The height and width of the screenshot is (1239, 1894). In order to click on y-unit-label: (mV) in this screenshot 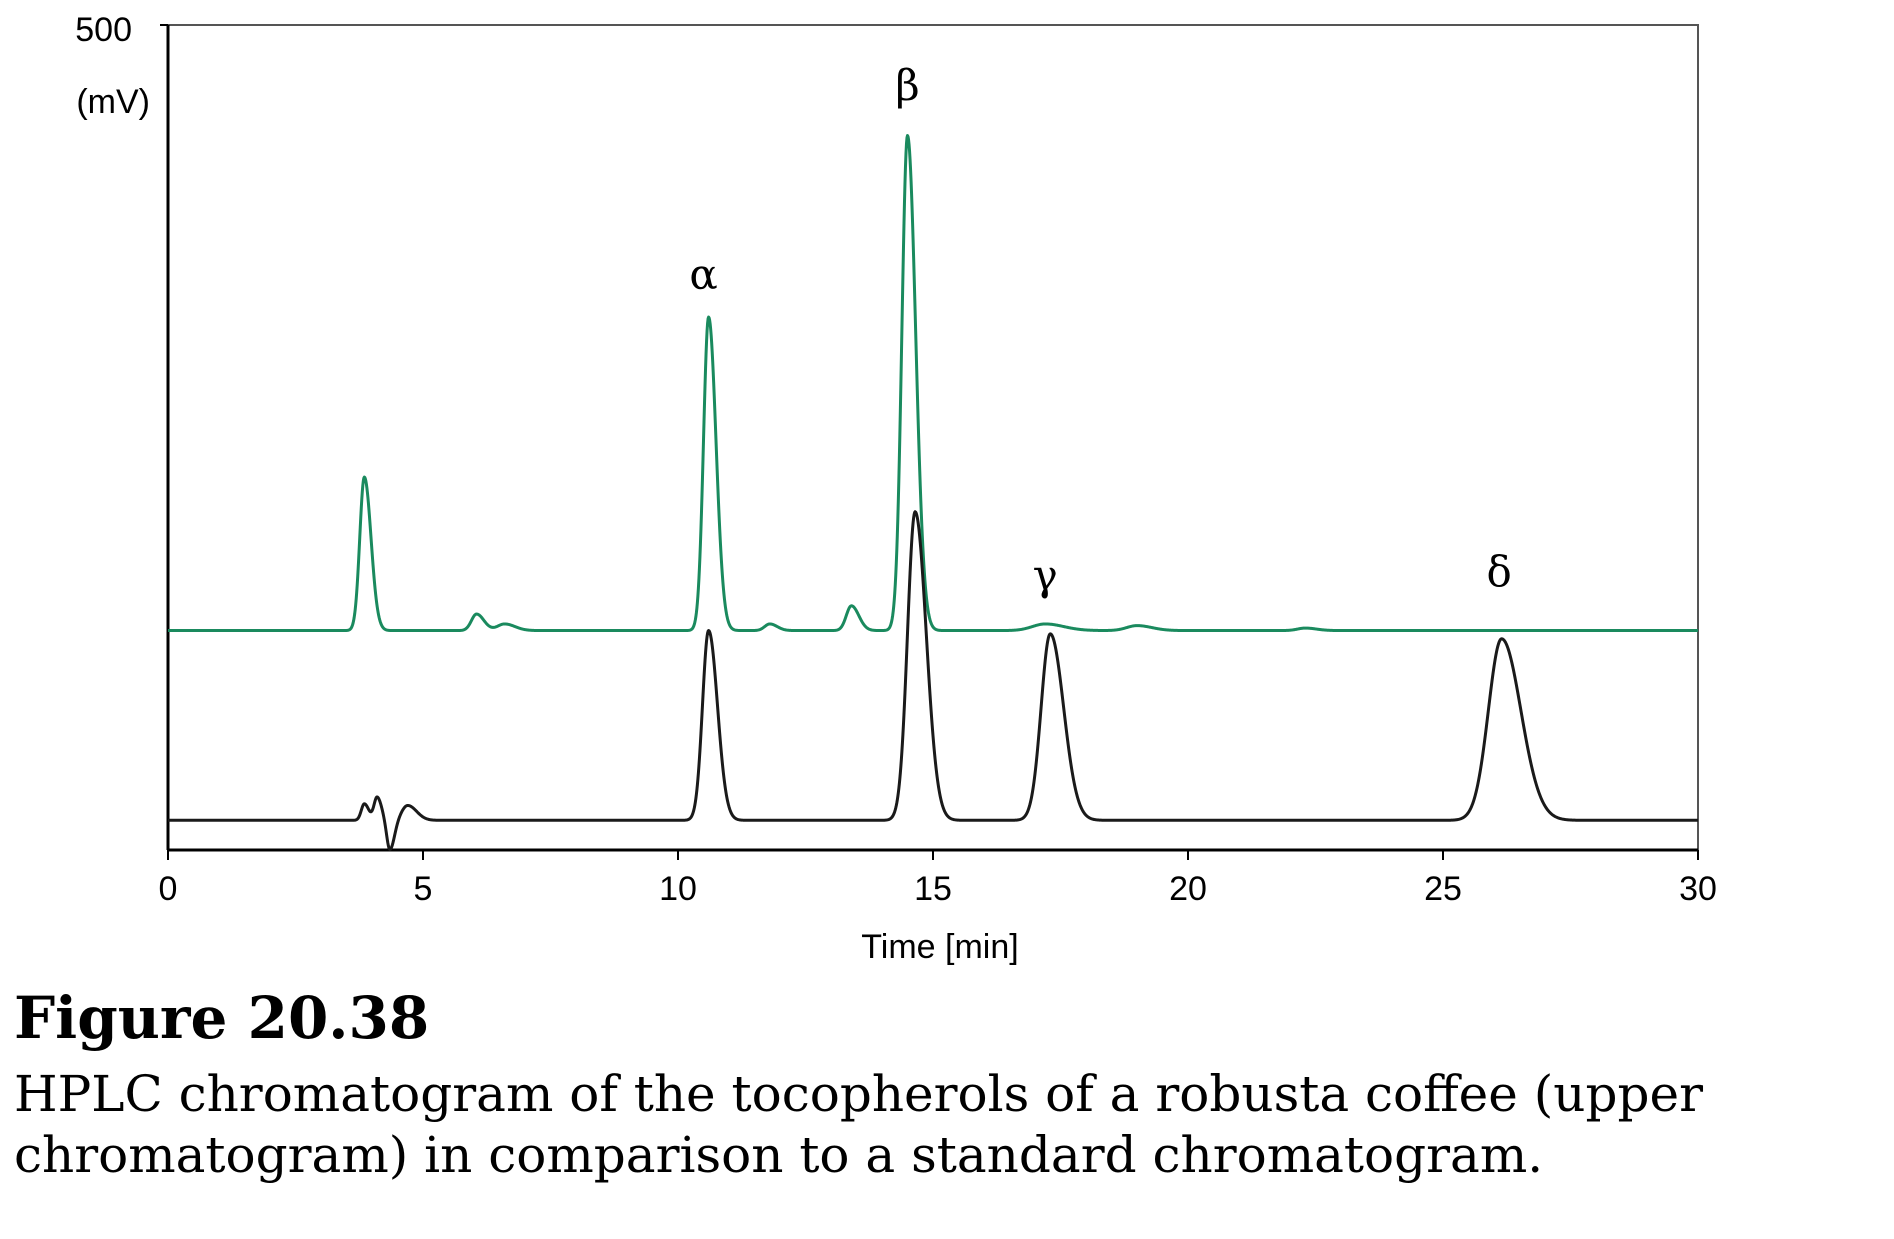, I will do `click(113, 102)`.